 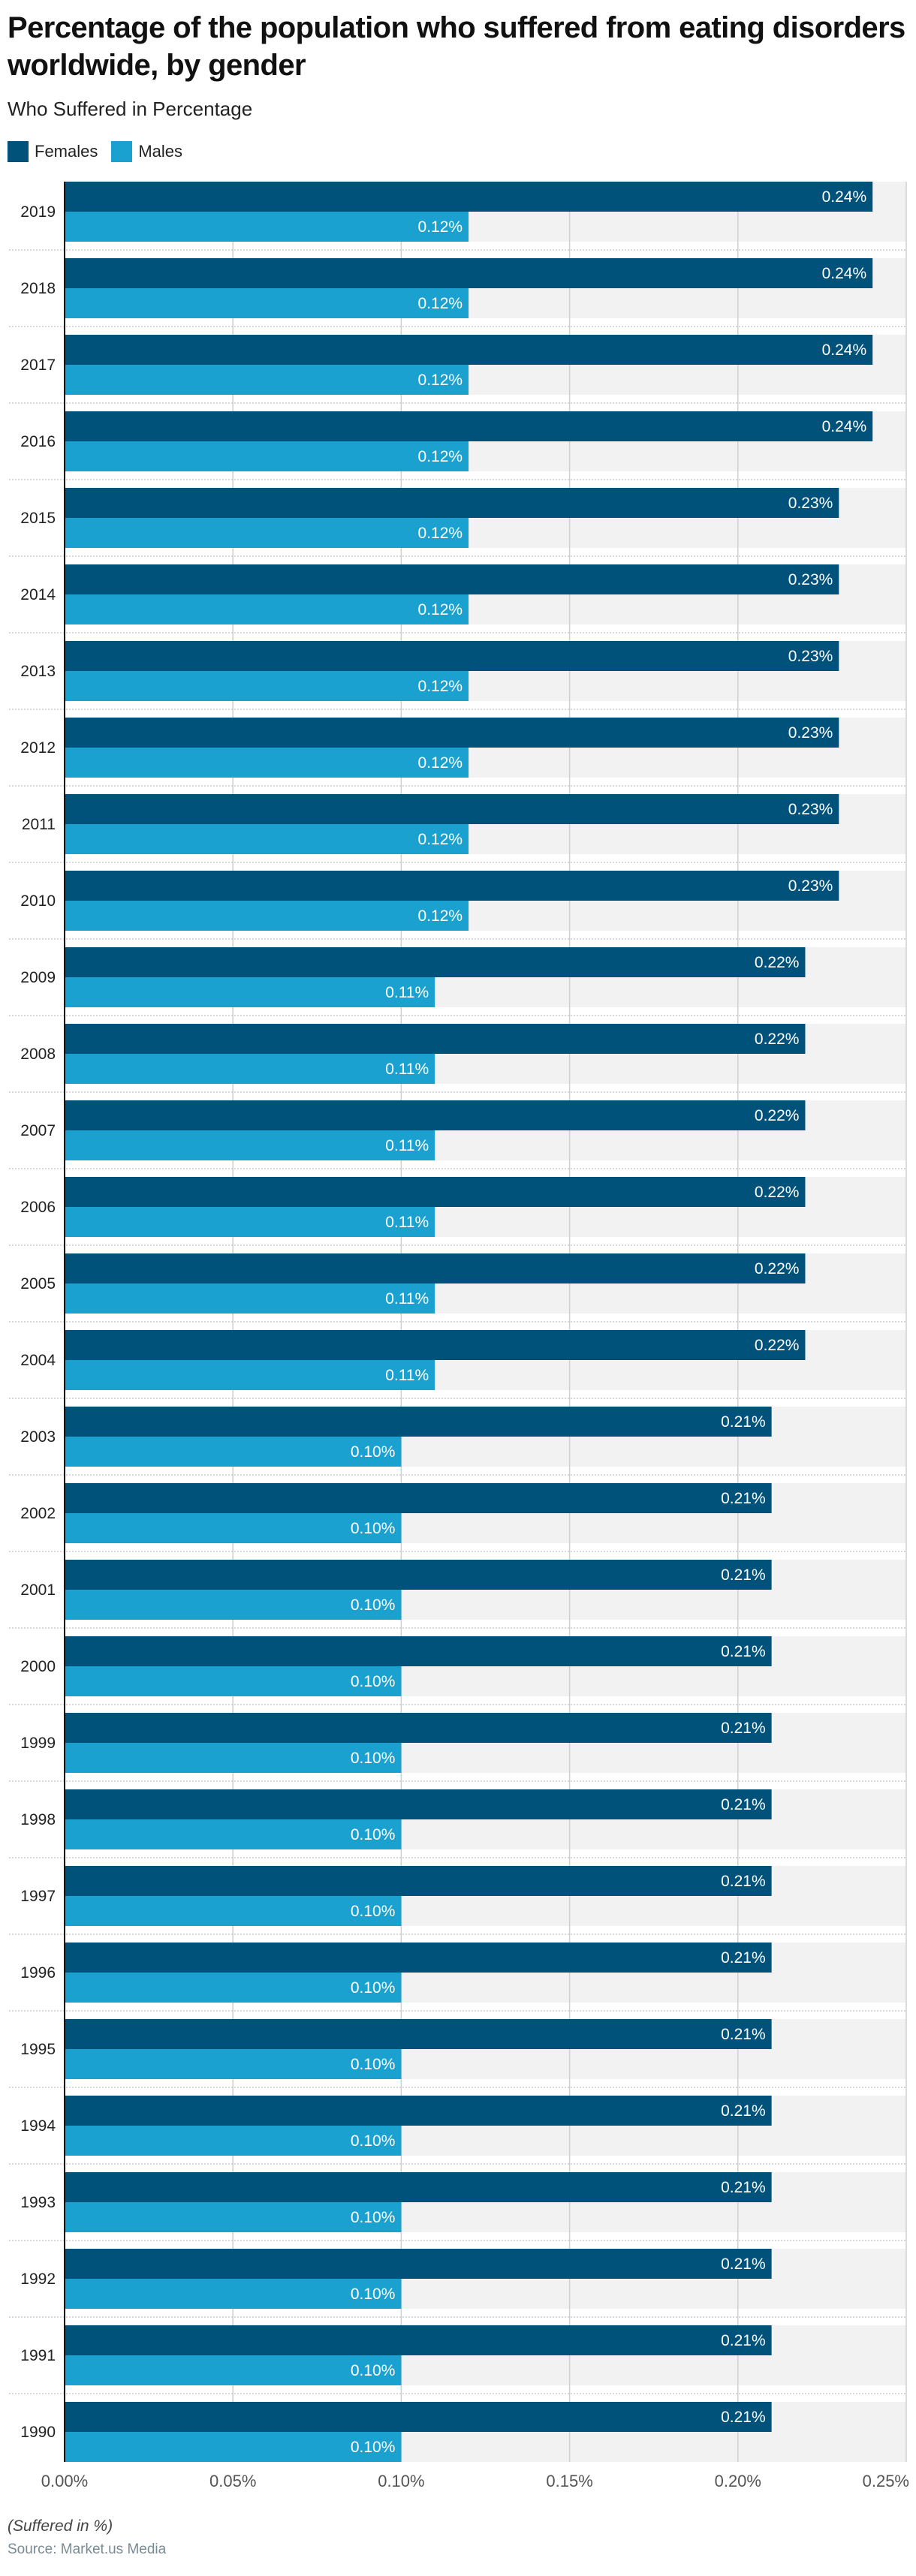 What do you see at coordinates (38, 1437) in the screenshot?
I see `category-label: 2003` at bounding box center [38, 1437].